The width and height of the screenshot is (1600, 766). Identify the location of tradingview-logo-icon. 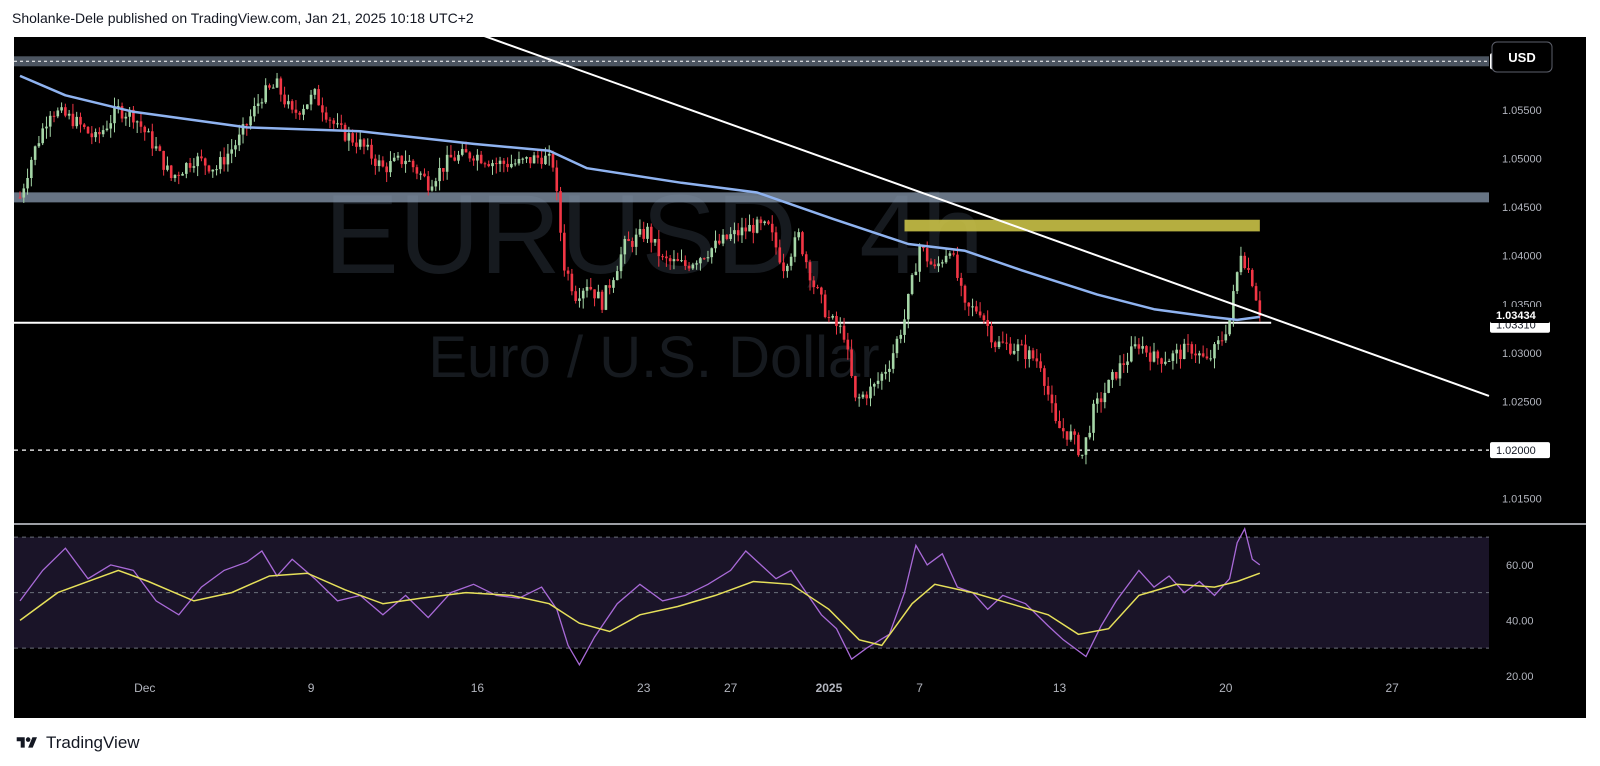
(26, 742).